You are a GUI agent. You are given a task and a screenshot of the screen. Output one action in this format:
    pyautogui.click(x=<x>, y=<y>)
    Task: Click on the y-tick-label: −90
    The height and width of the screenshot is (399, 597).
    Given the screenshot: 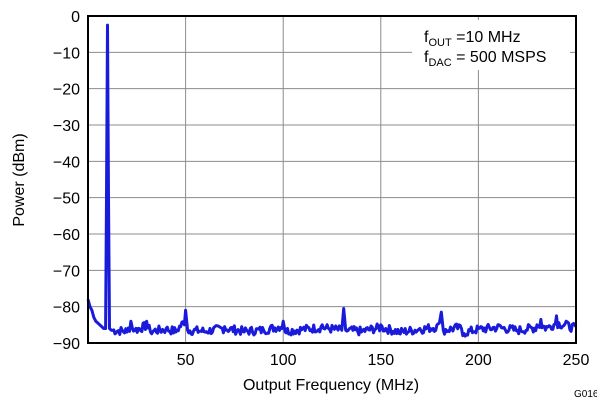 What is the action you would take?
    pyautogui.click(x=66, y=344)
    